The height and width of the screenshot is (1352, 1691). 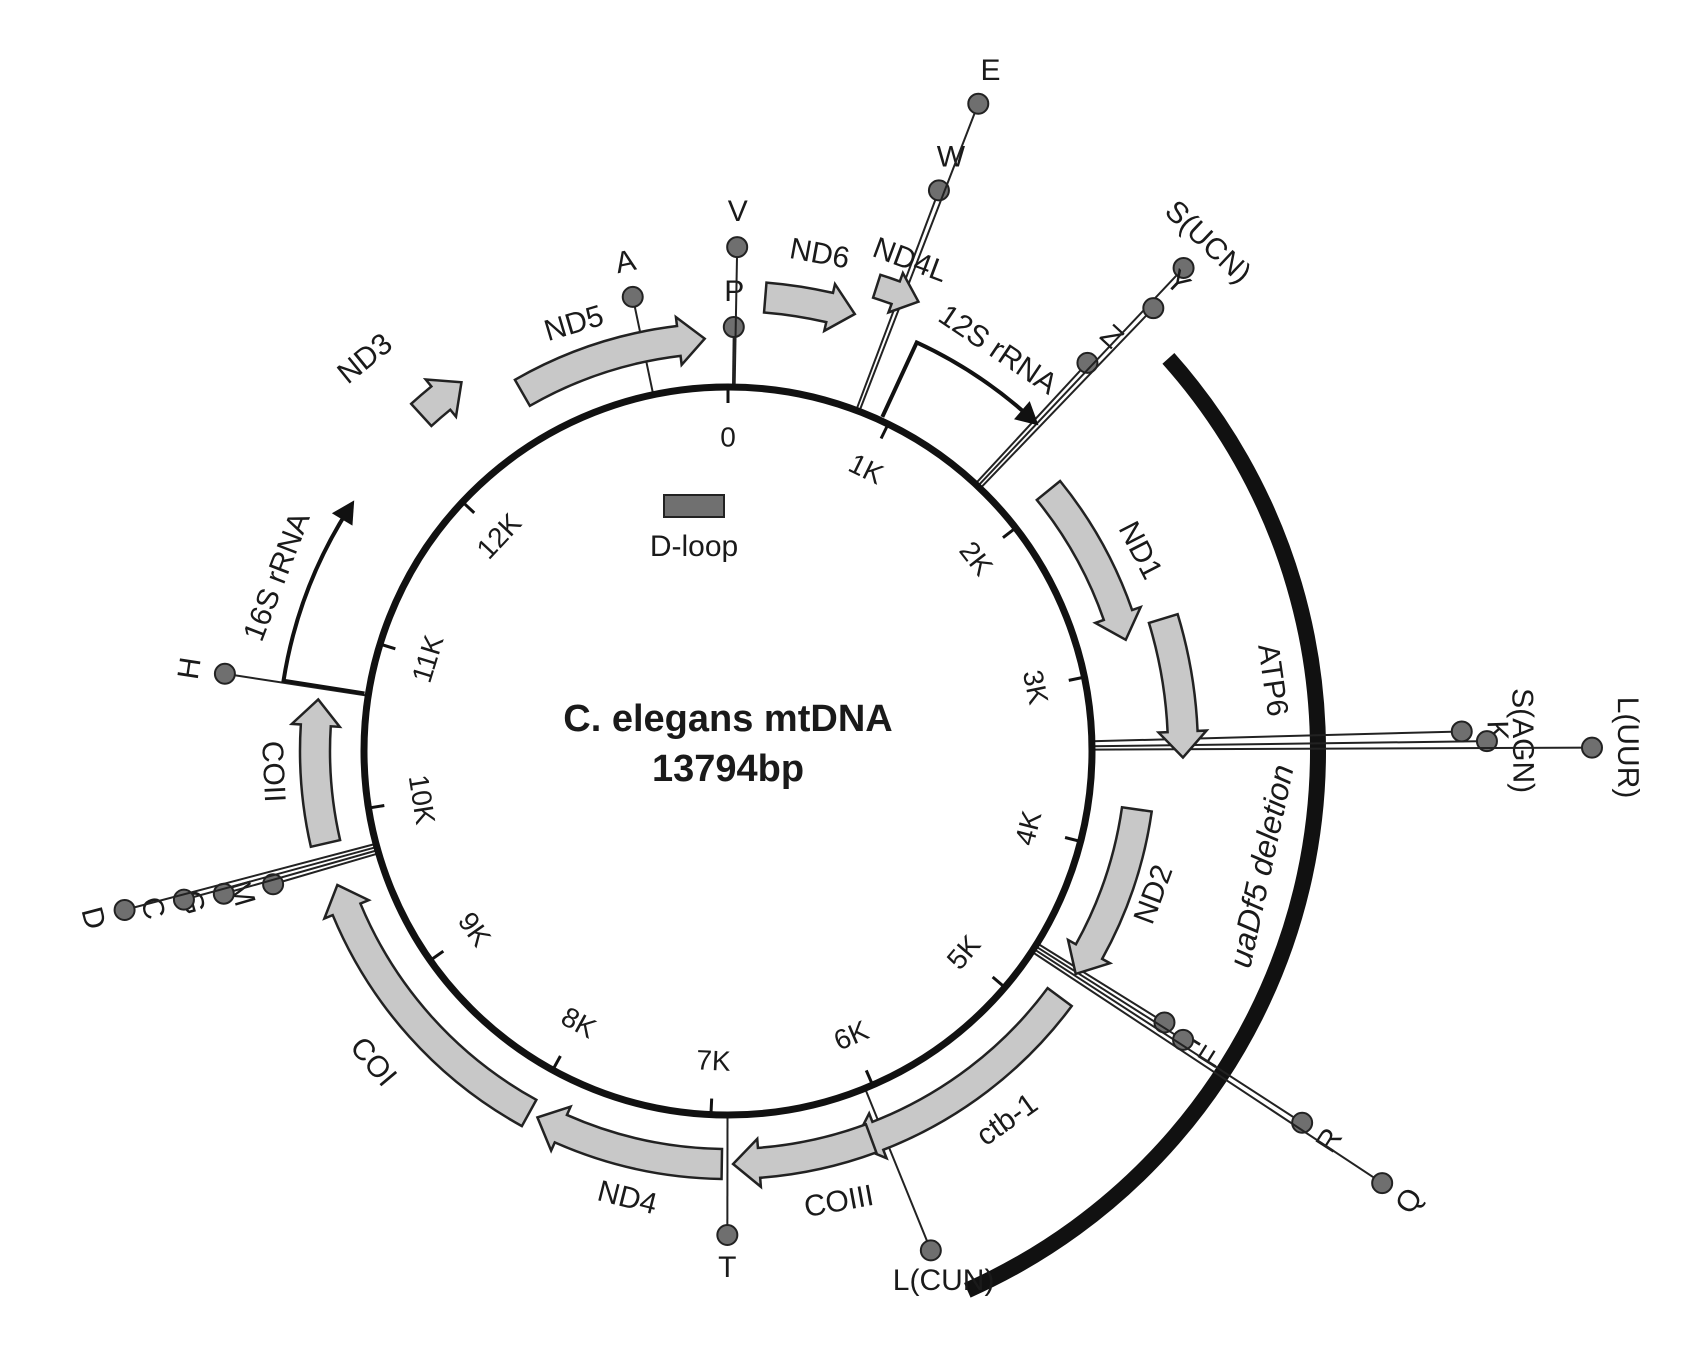 What do you see at coordinates (1089, 560) in the screenshot?
I see `gene-arrow-nd1` at bounding box center [1089, 560].